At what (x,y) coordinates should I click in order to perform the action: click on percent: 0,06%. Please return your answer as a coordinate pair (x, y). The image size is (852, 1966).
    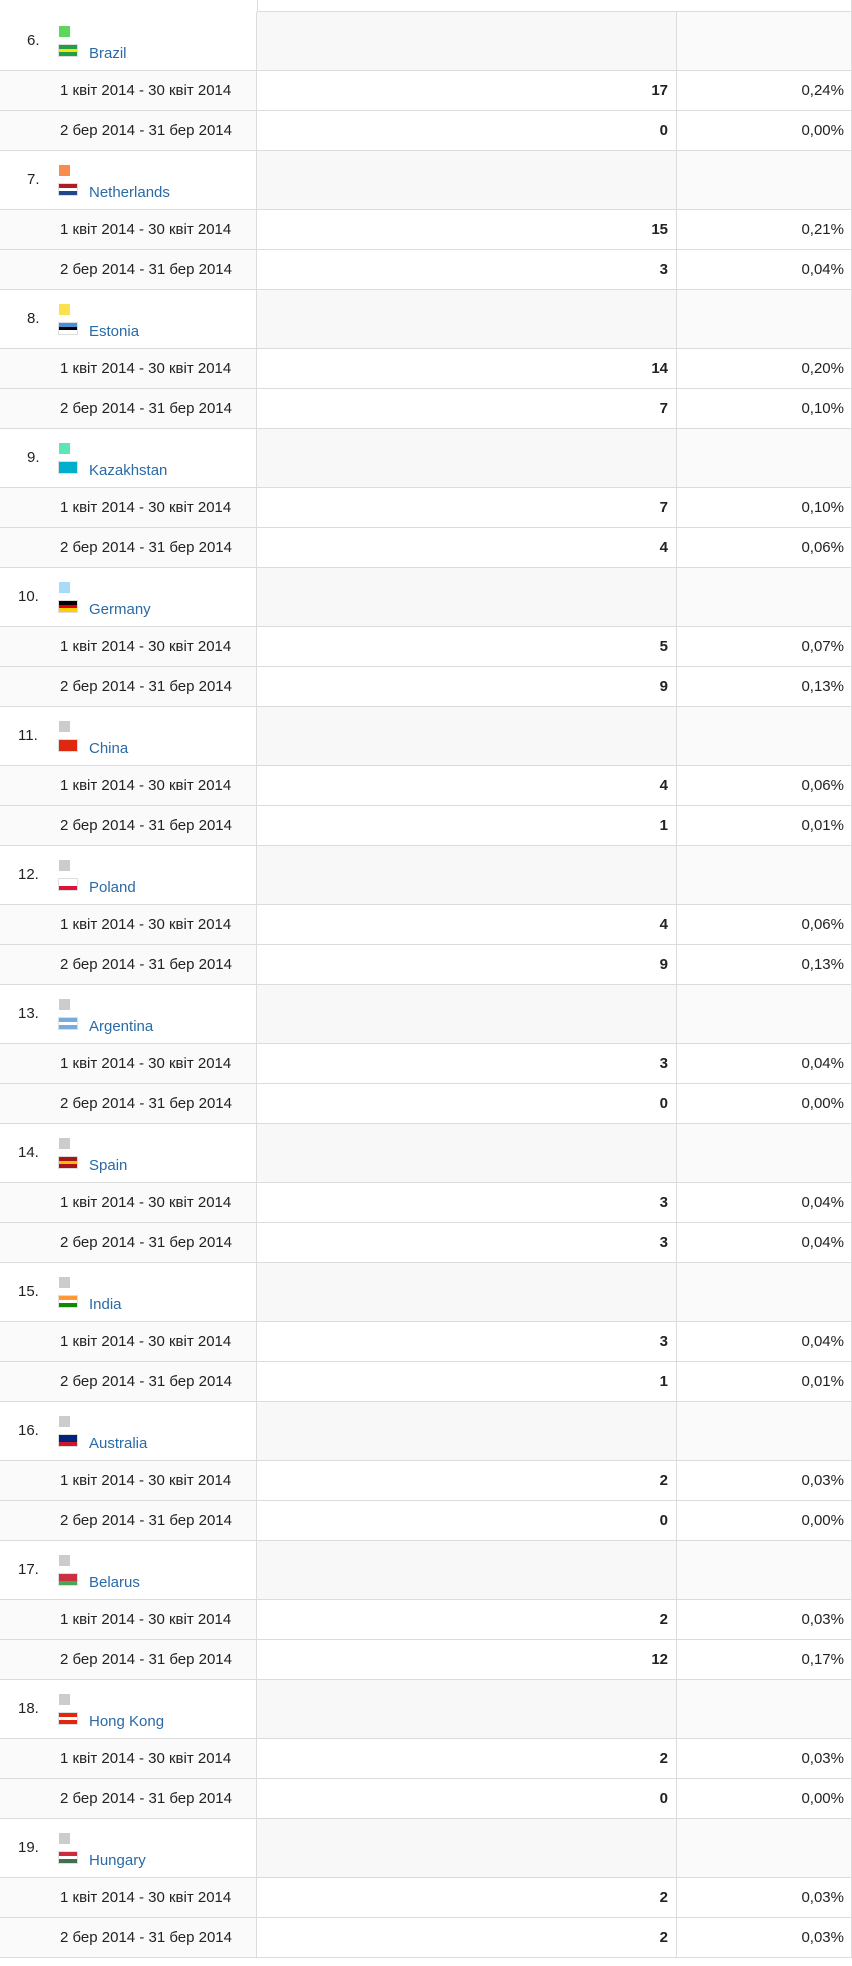
    Looking at the image, I should click on (822, 547).